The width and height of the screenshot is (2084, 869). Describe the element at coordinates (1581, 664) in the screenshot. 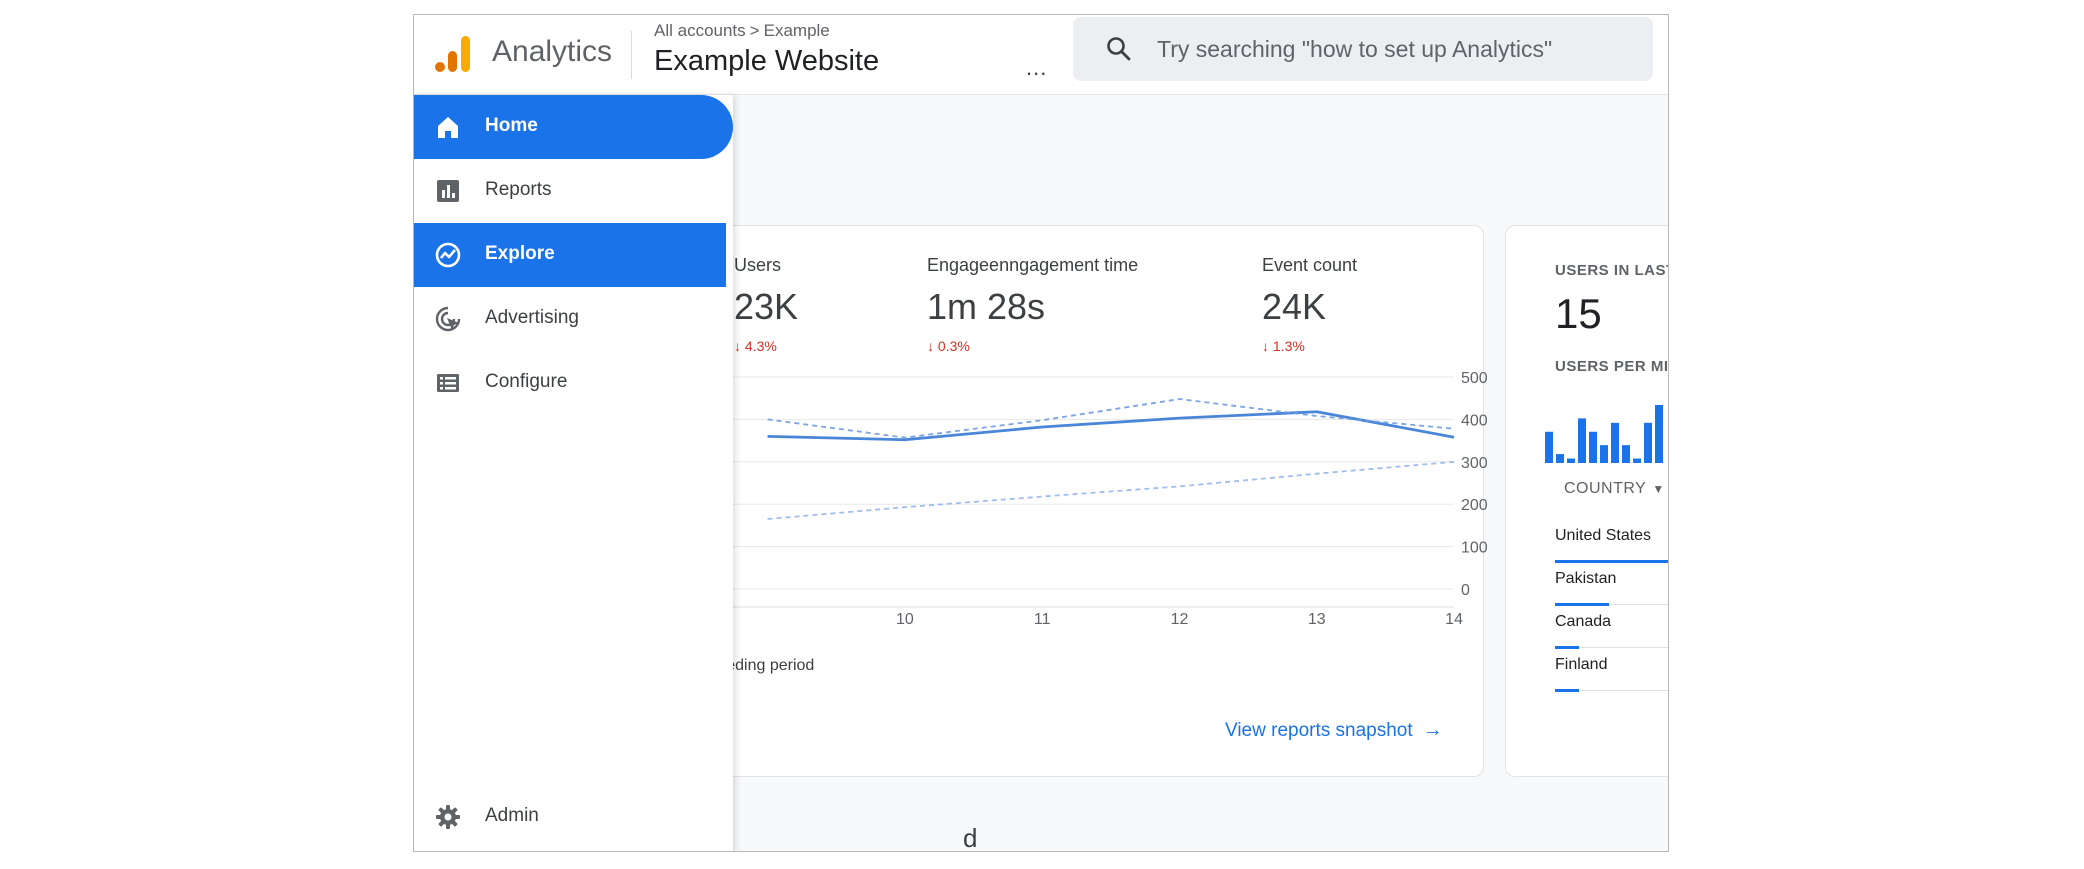

I see `country-name: Finland` at that location.